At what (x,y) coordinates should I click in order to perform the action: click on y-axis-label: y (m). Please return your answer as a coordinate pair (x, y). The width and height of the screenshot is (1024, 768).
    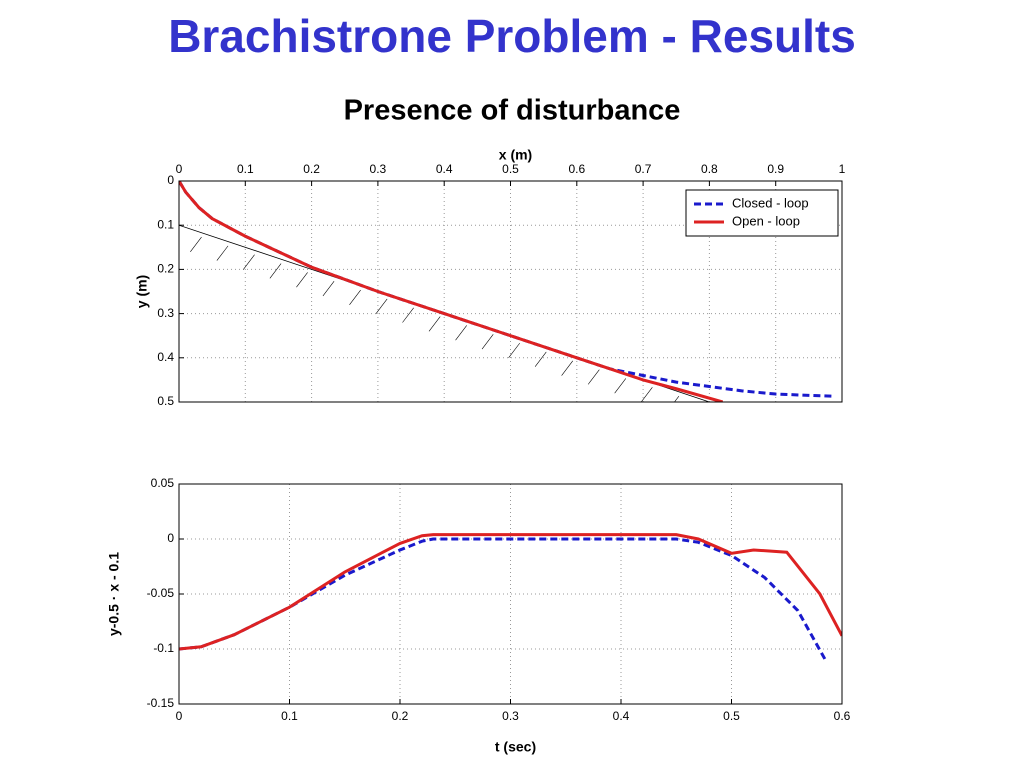
    Looking at the image, I should click on (142, 291).